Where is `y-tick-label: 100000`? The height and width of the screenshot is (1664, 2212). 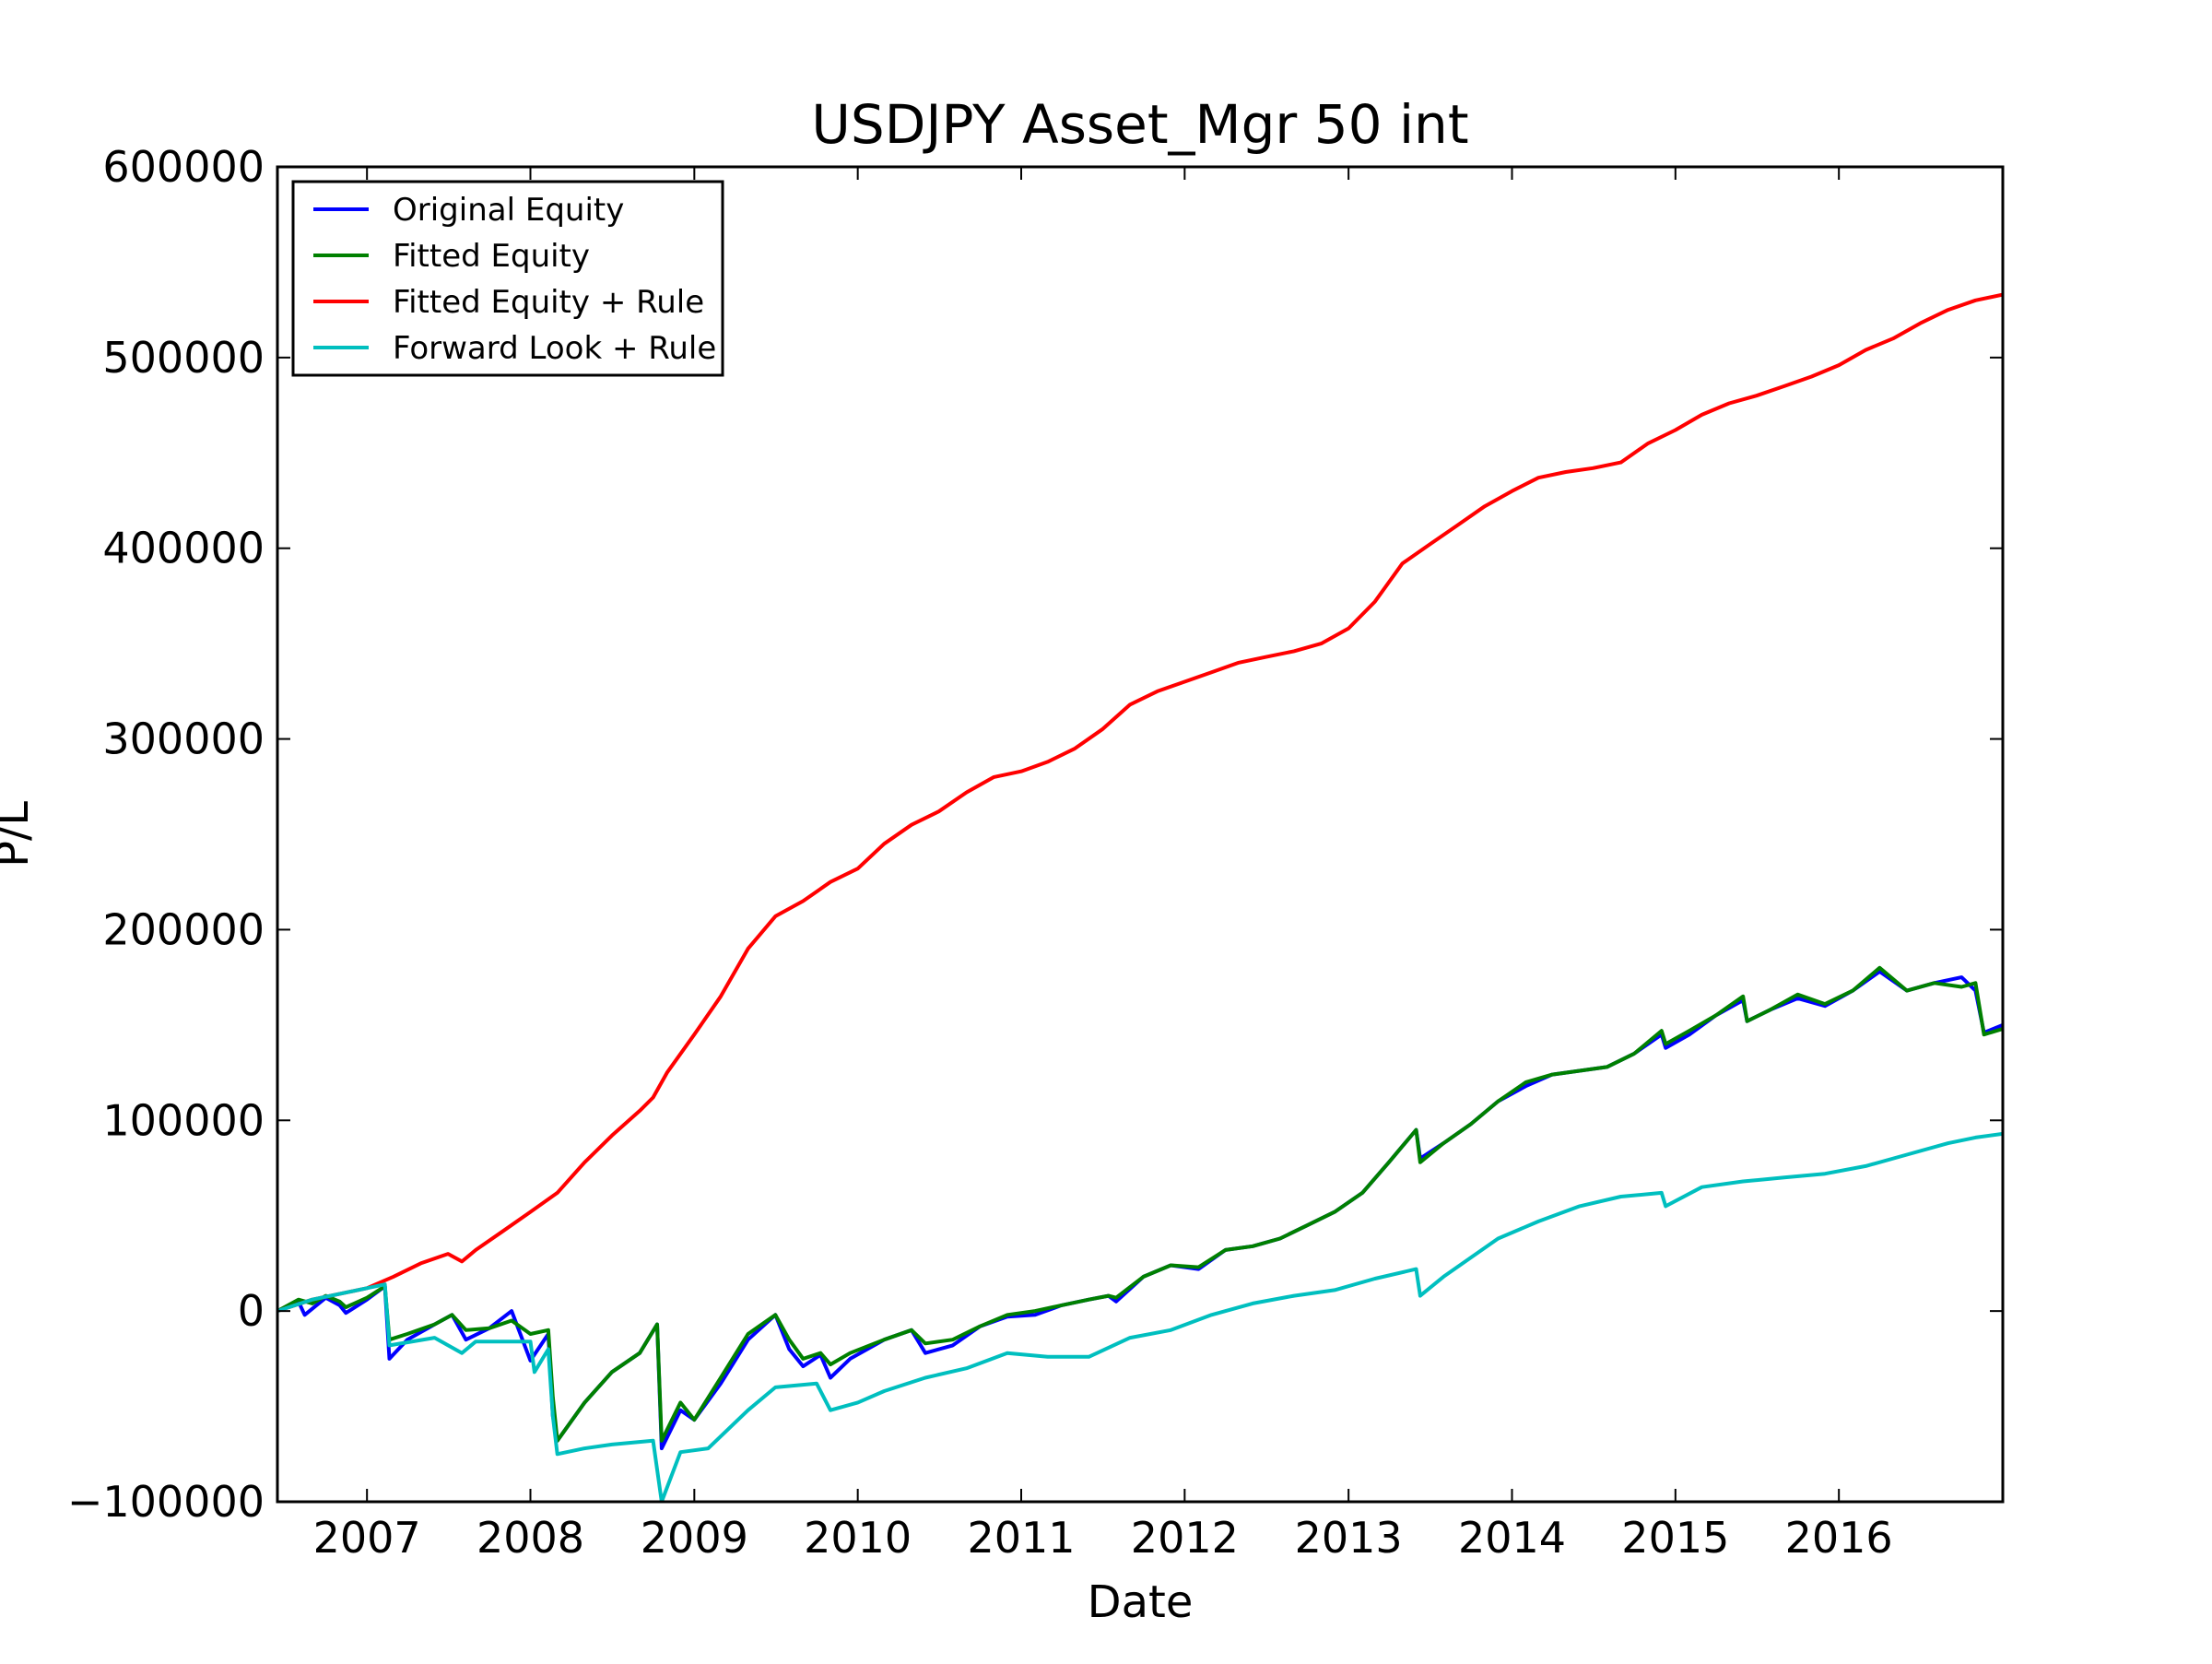 y-tick-label: 100000 is located at coordinates (183, 1120).